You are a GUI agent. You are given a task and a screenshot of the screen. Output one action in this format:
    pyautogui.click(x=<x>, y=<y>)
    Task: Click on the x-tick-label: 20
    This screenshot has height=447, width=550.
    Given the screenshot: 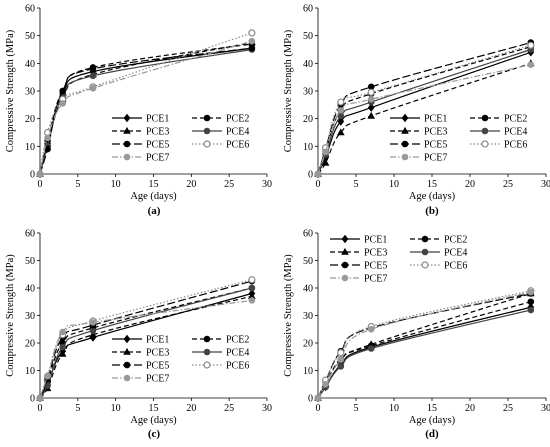 What is the action you would take?
    pyautogui.click(x=470, y=184)
    